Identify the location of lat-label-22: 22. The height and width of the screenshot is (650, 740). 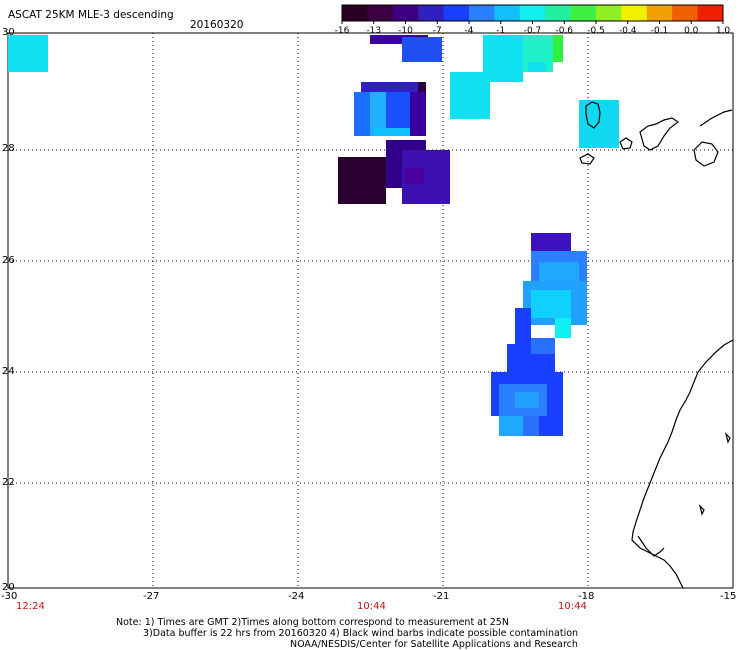
(8, 482).